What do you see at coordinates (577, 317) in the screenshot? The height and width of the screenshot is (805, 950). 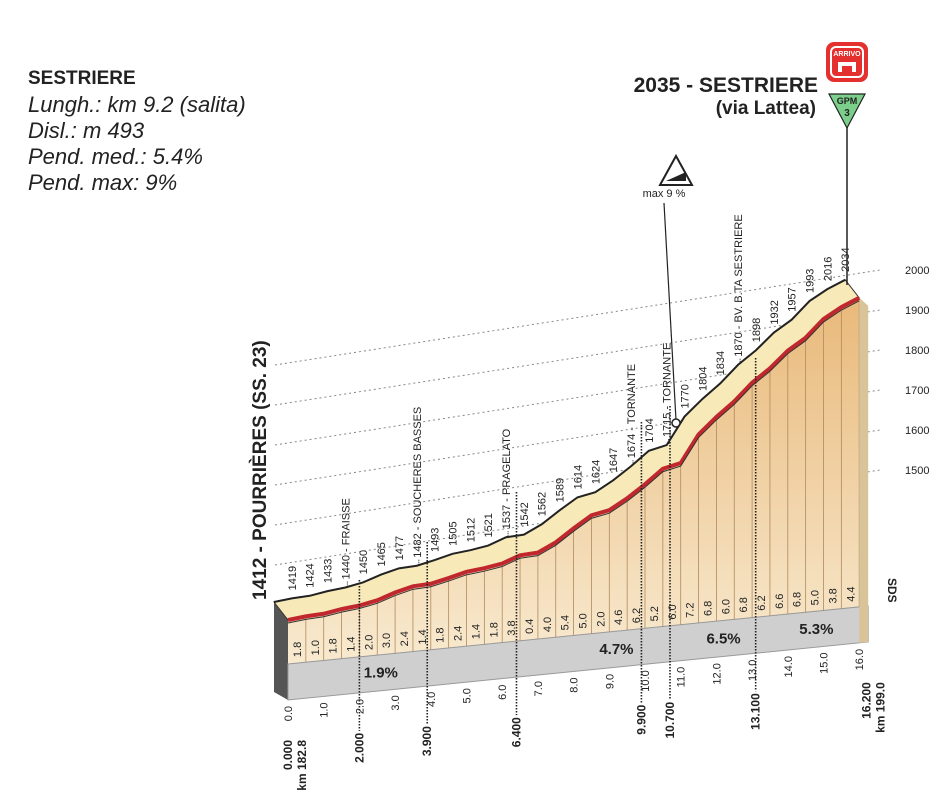 I see `grid-line` at bounding box center [577, 317].